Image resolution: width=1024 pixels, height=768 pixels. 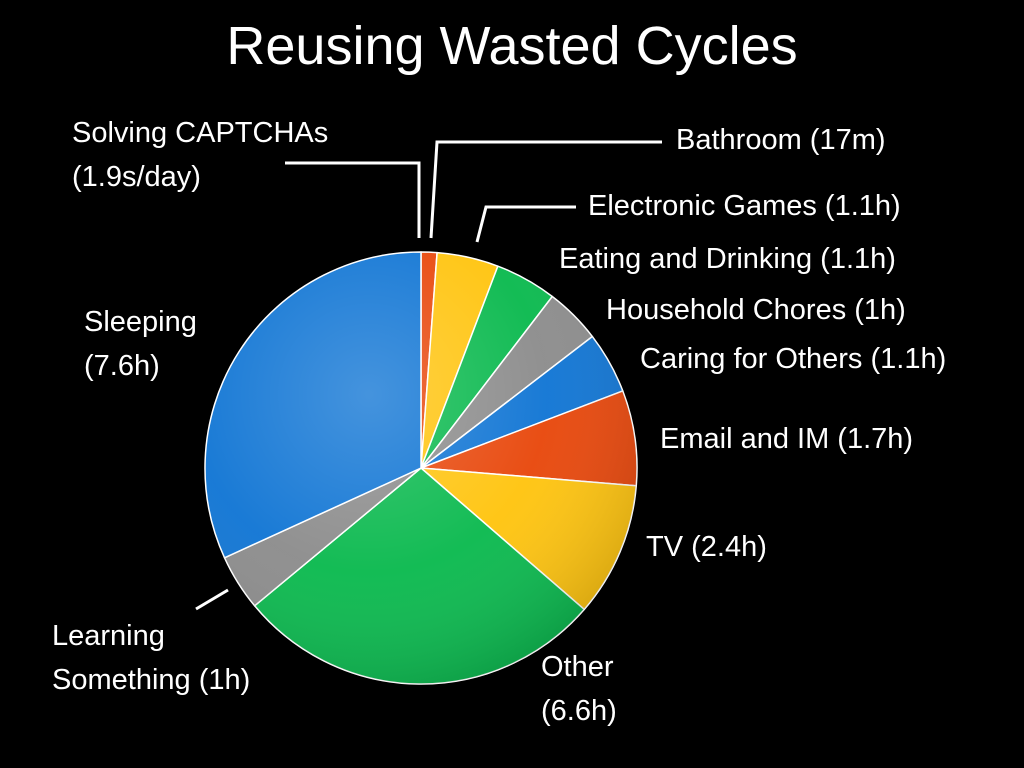 What do you see at coordinates (793, 359) in the screenshot?
I see `label-caring-for-others: Caring for Others (1.1h)` at bounding box center [793, 359].